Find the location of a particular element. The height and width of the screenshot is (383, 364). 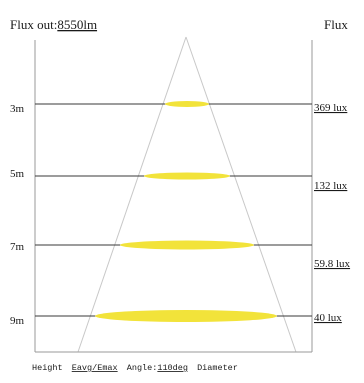

row-5m: 5m 132 lux is located at coordinates (179, 180).